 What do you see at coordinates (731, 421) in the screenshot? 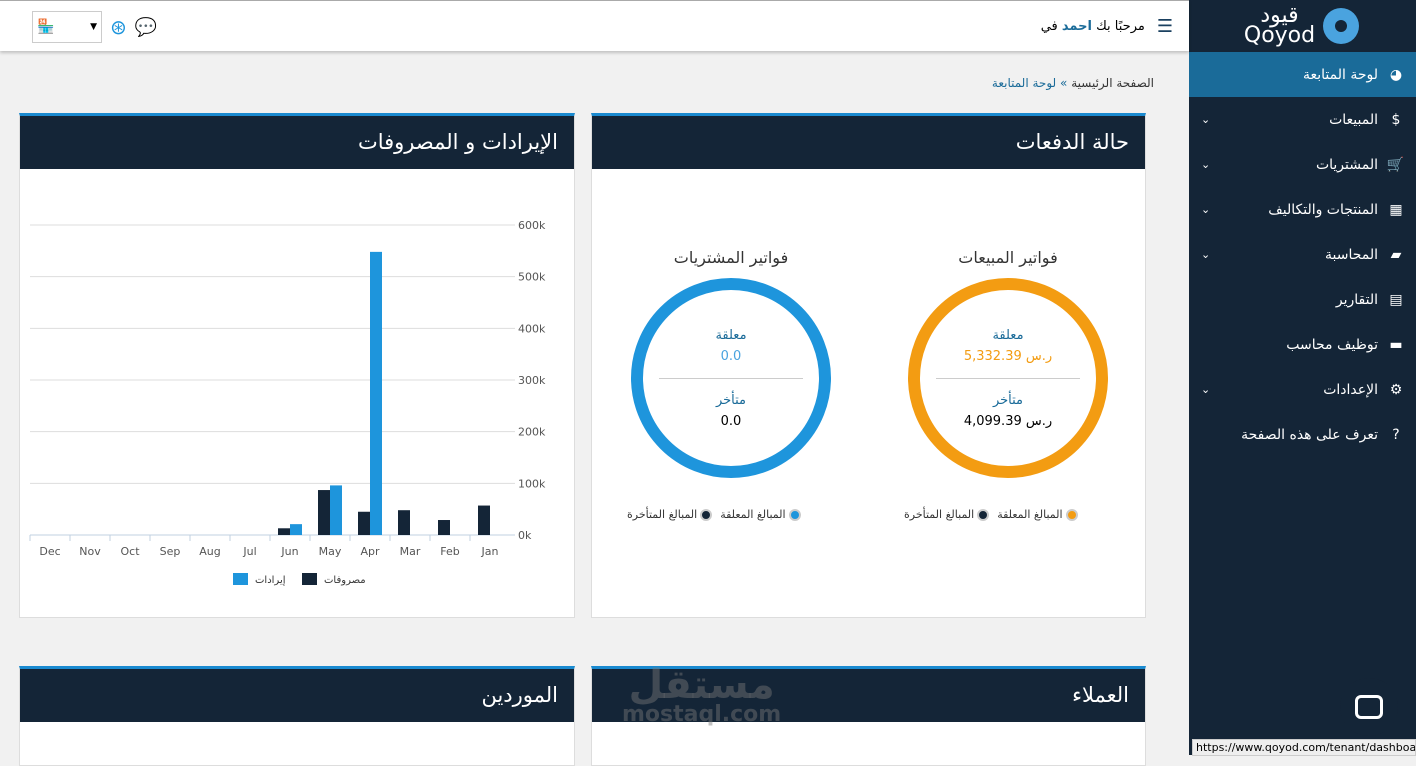
I see `late-value: 0.0` at bounding box center [731, 421].